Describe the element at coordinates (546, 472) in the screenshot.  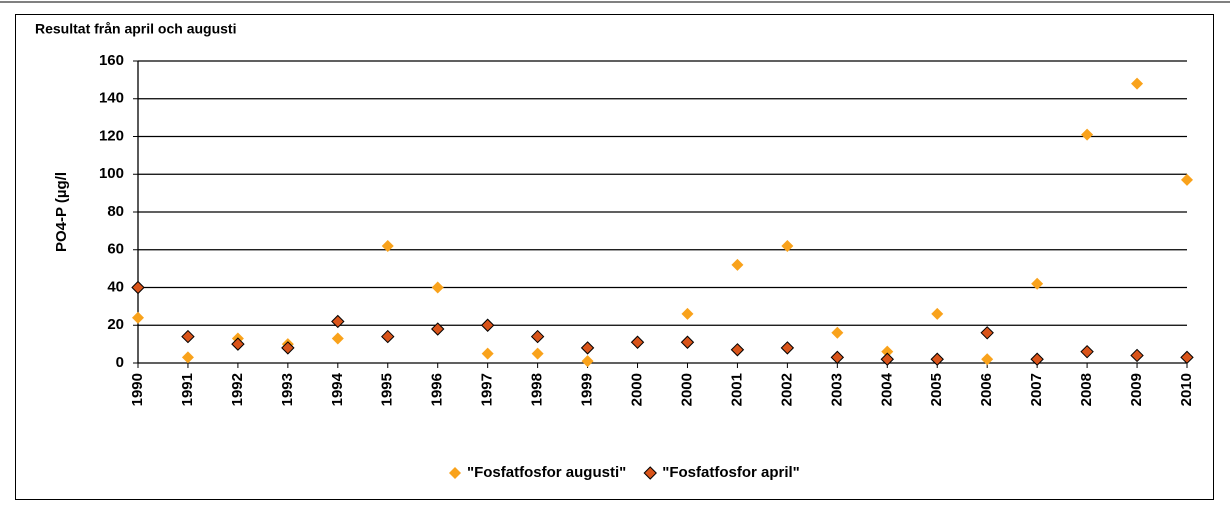
I see `legend-label: "Fosfatfosfor augusti"` at that location.